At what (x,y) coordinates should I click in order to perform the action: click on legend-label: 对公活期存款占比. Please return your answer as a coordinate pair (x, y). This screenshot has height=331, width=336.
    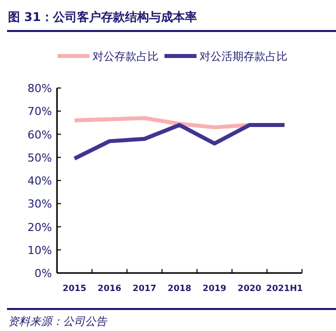
    Looking at the image, I should click on (244, 56).